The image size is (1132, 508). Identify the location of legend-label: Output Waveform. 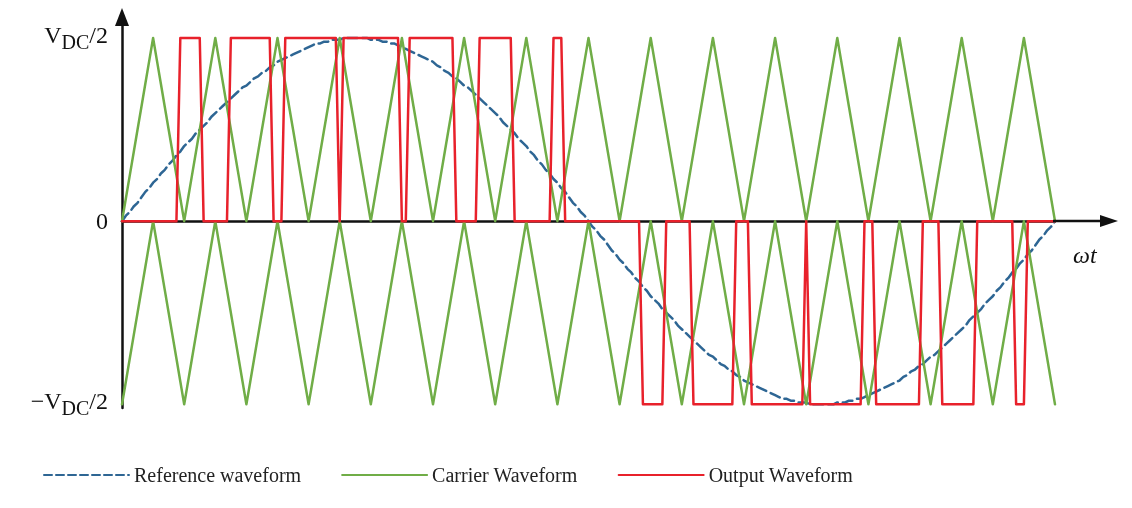
(781, 475).